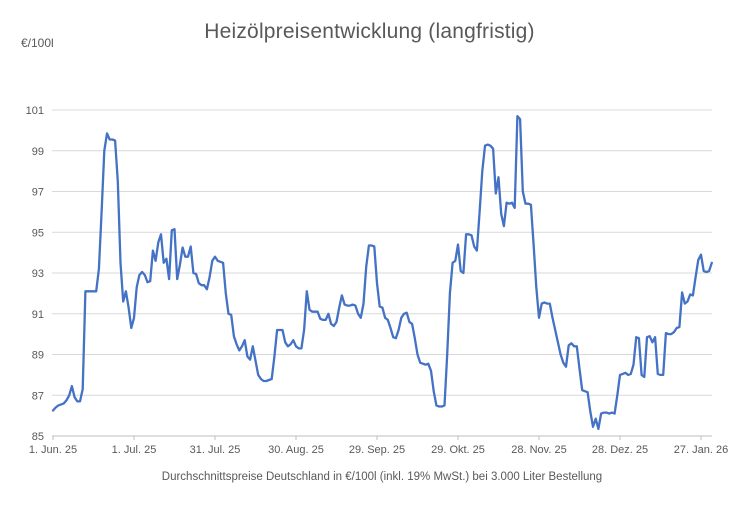  What do you see at coordinates (620, 450) in the screenshot?
I see `x-axis-tick-label: 28. Dez. 25` at bounding box center [620, 450].